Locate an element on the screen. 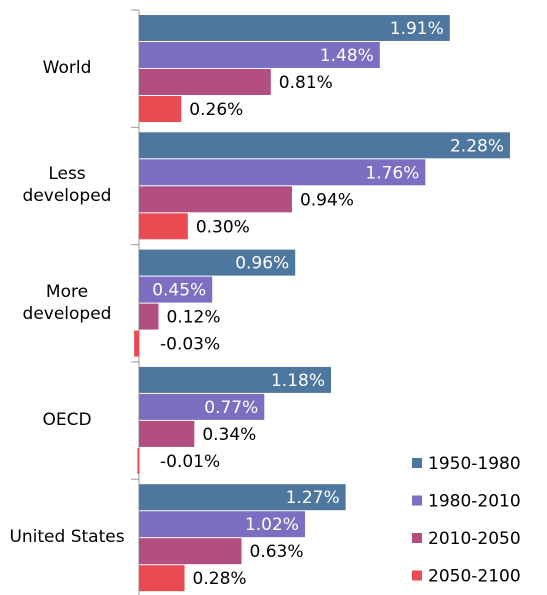 The width and height of the screenshot is (547, 595). value-label: 0.30% is located at coordinates (223, 227).